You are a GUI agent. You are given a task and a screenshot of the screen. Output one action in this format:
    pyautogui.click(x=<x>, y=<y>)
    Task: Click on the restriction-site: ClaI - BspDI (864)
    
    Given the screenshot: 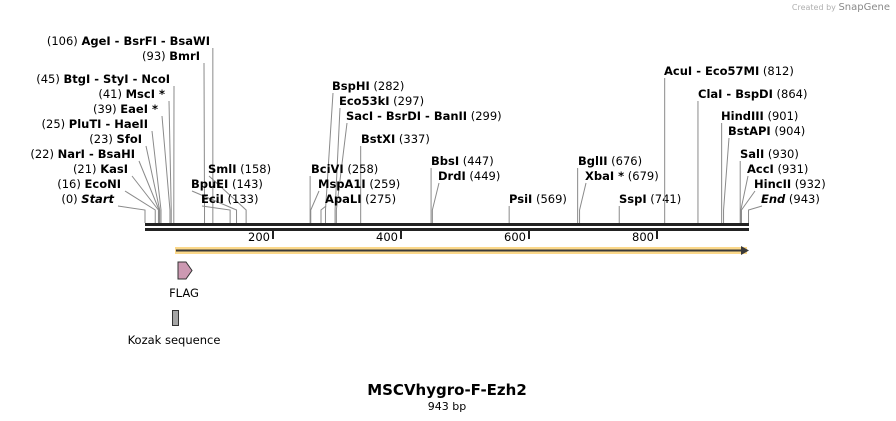 What is the action you would take?
    pyautogui.click(x=752, y=155)
    